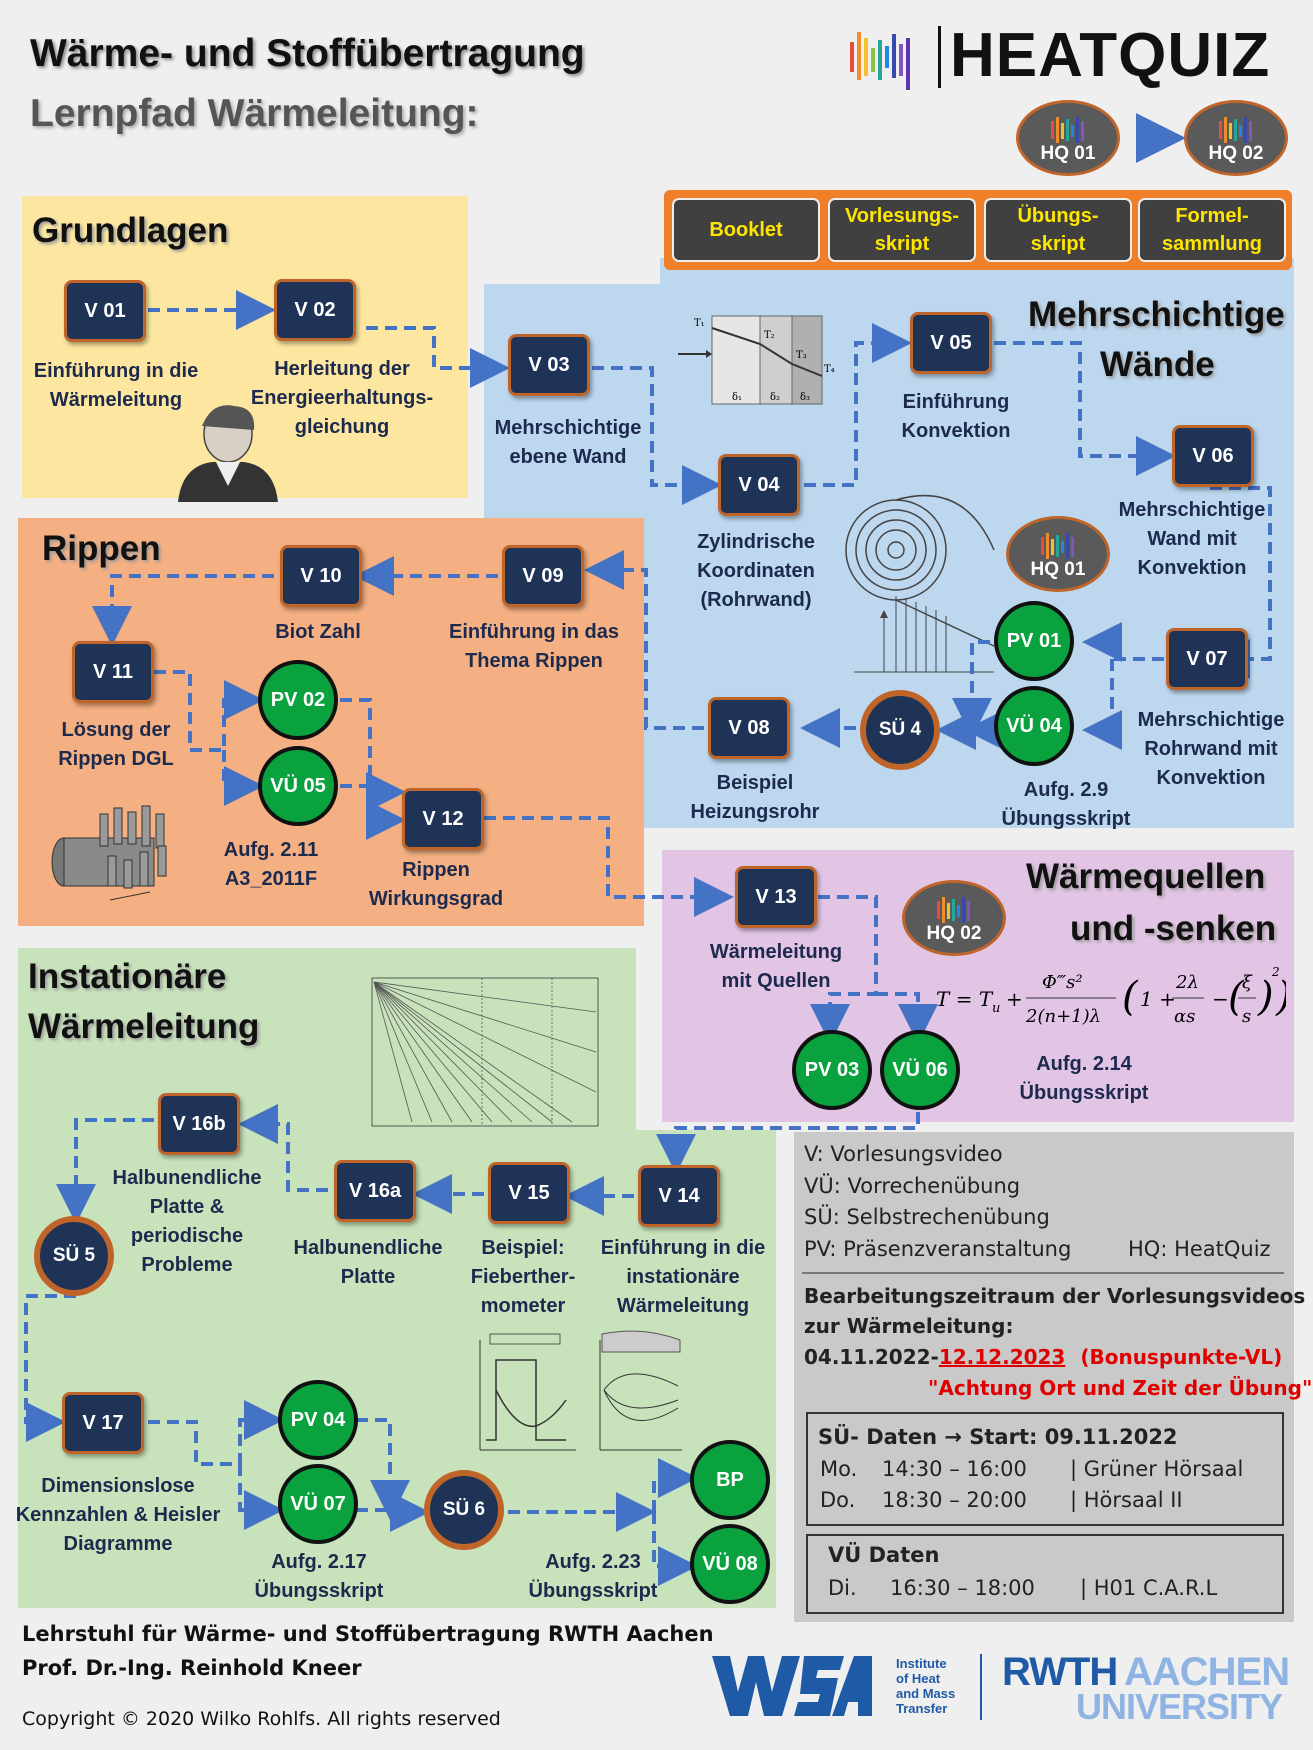 This screenshot has width=1313, height=1750. What do you see at coordinates (103, 1423) in the screenshot?
I see `node-v17: V 17` at bounding box center [103, 1423].